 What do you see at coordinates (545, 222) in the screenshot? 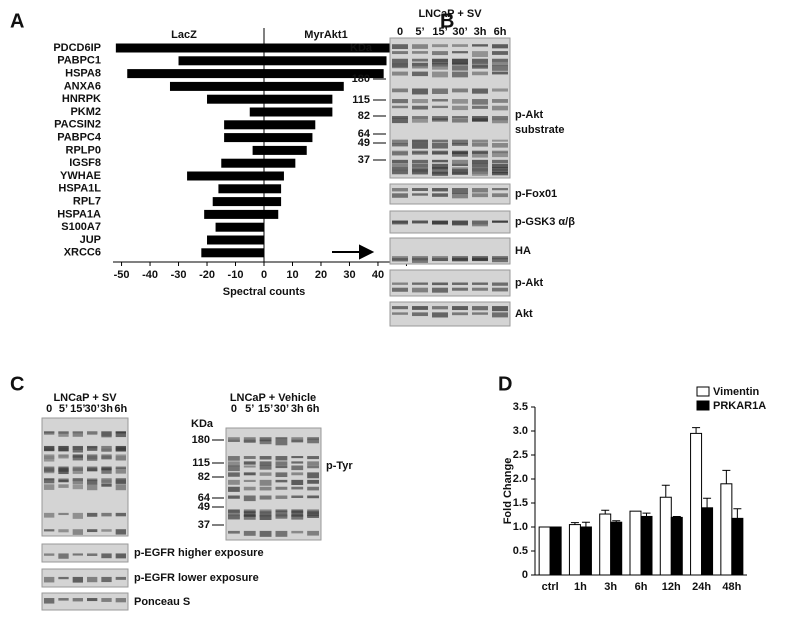
I see `blot-label: p-GSK3 α/β` at bounding box center [545, 222].